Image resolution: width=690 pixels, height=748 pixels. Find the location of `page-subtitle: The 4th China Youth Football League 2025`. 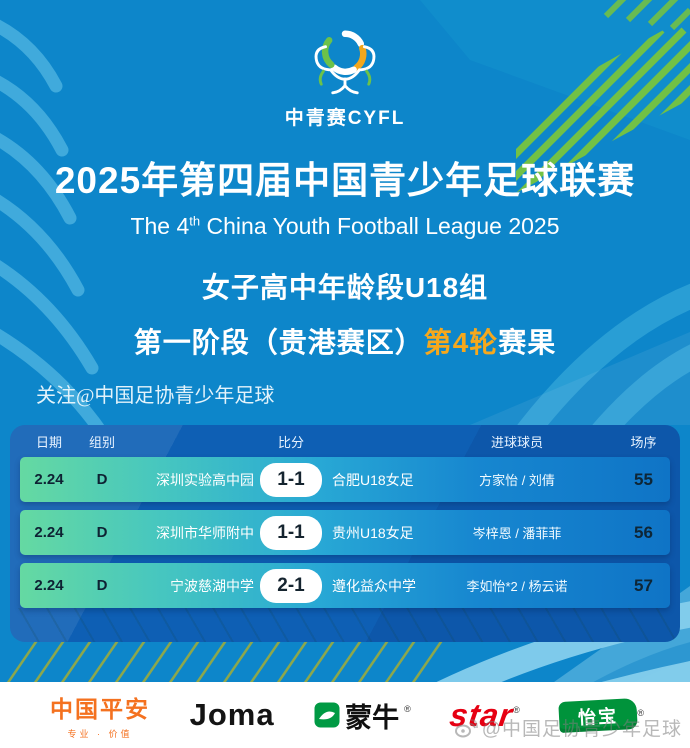

page-subtitle: The 4th China Youth Football League 2025 is located at coordinates (345, 226).